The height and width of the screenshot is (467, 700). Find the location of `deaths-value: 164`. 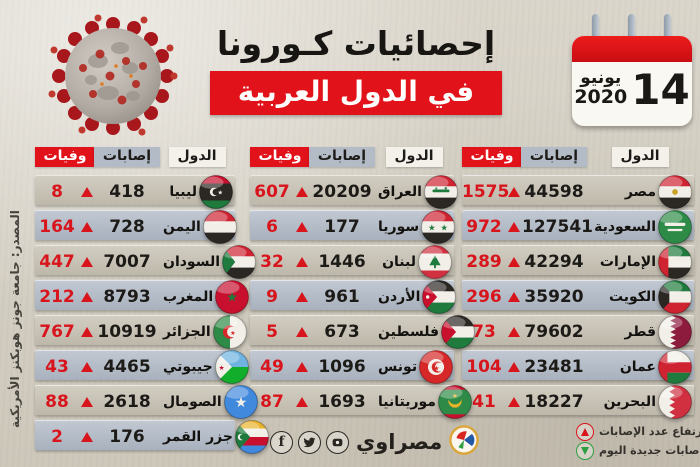

deaths-value: 164 is located at coordinates (57, 227).